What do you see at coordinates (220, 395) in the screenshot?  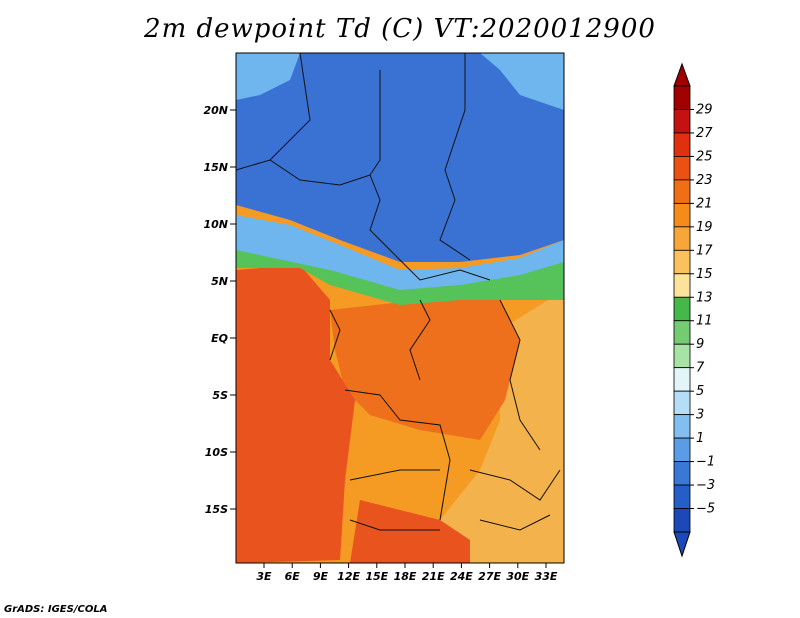 I see `lat-label: 5S` at bounding box center [220, 395].